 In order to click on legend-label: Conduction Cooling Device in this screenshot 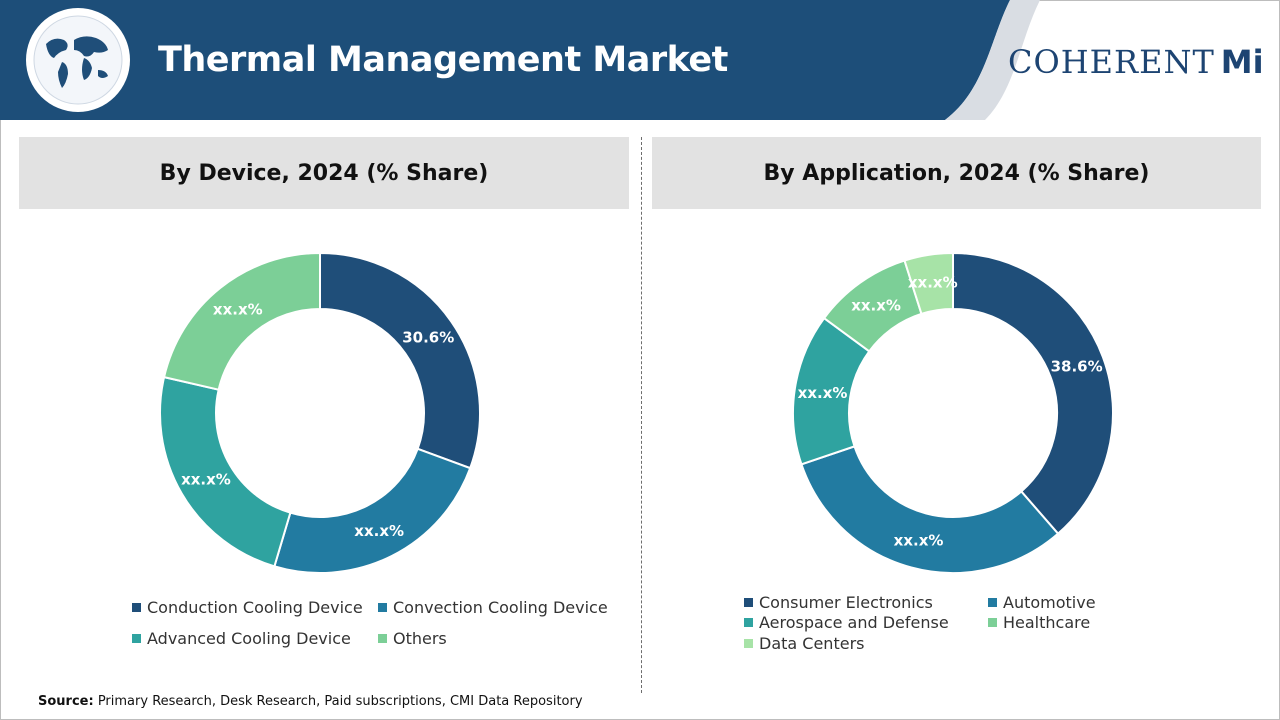, I will do `click(255, 607)`.